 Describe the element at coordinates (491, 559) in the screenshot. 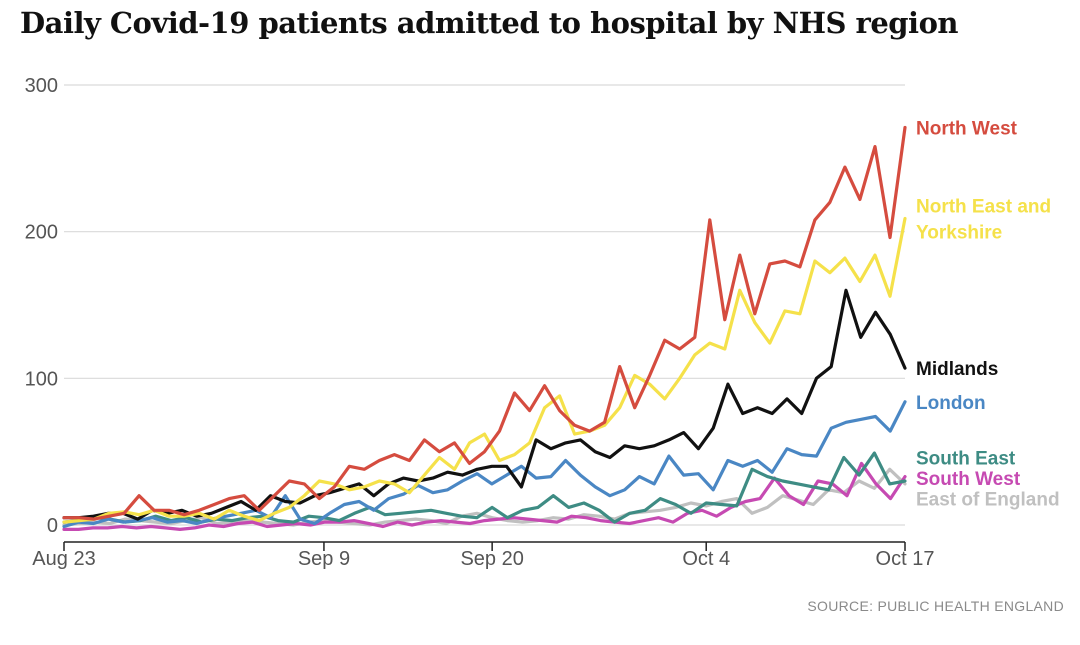

I see `x-tick-label: Sep 20` at that location.